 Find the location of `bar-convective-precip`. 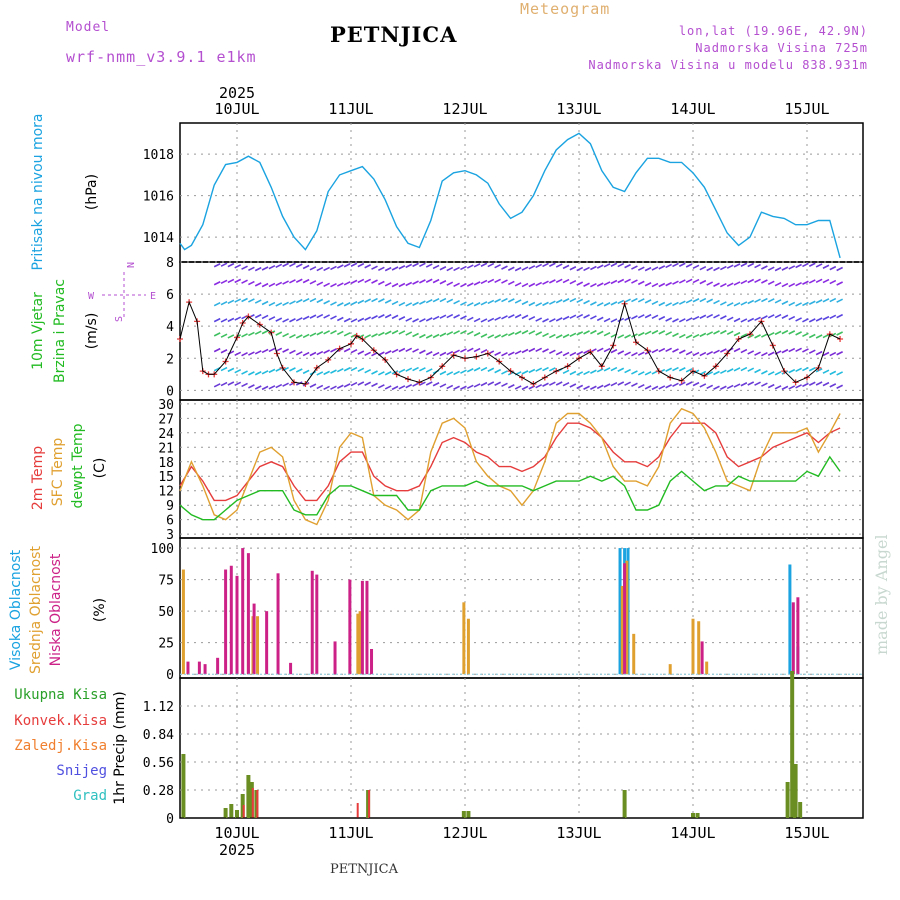

bar-convective-precip is located at coordinates (357, 810).